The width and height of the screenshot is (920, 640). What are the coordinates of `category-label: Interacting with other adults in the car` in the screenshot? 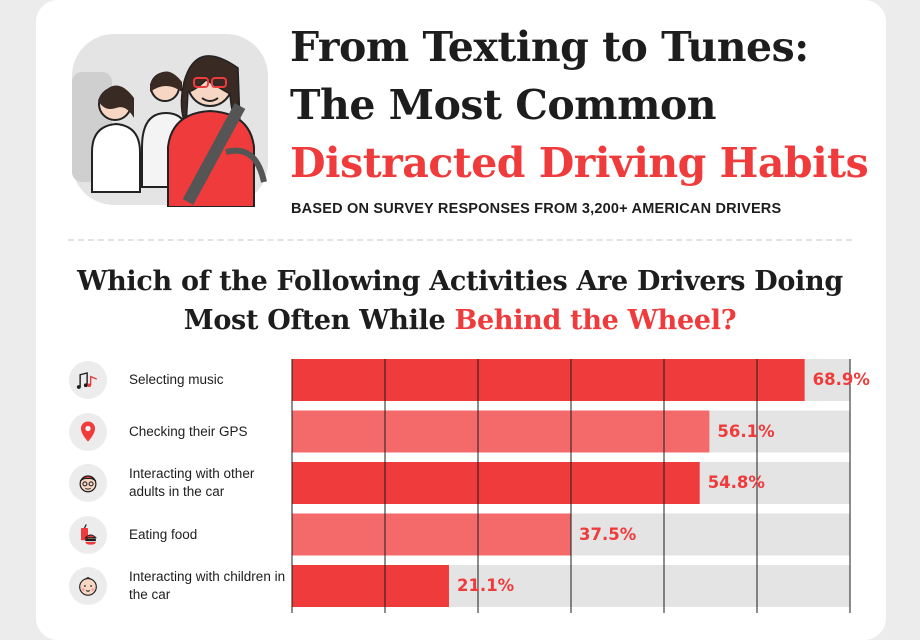 It's located at (192, 482).